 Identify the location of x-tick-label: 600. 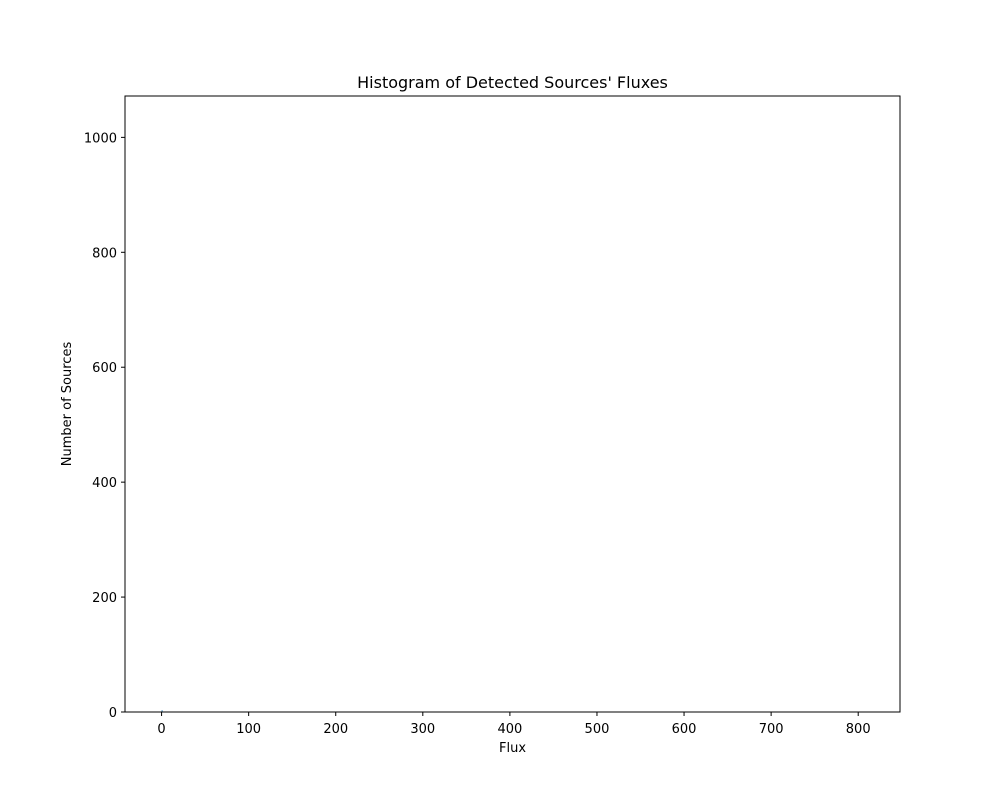
(684, 729).